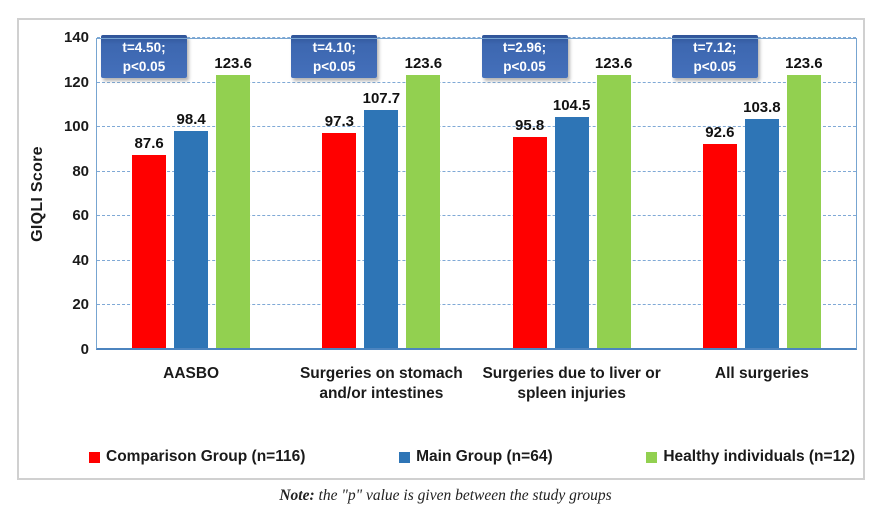 The image size is (891, 520). I want to click on y-tick-label: 60, so click(80, 216).